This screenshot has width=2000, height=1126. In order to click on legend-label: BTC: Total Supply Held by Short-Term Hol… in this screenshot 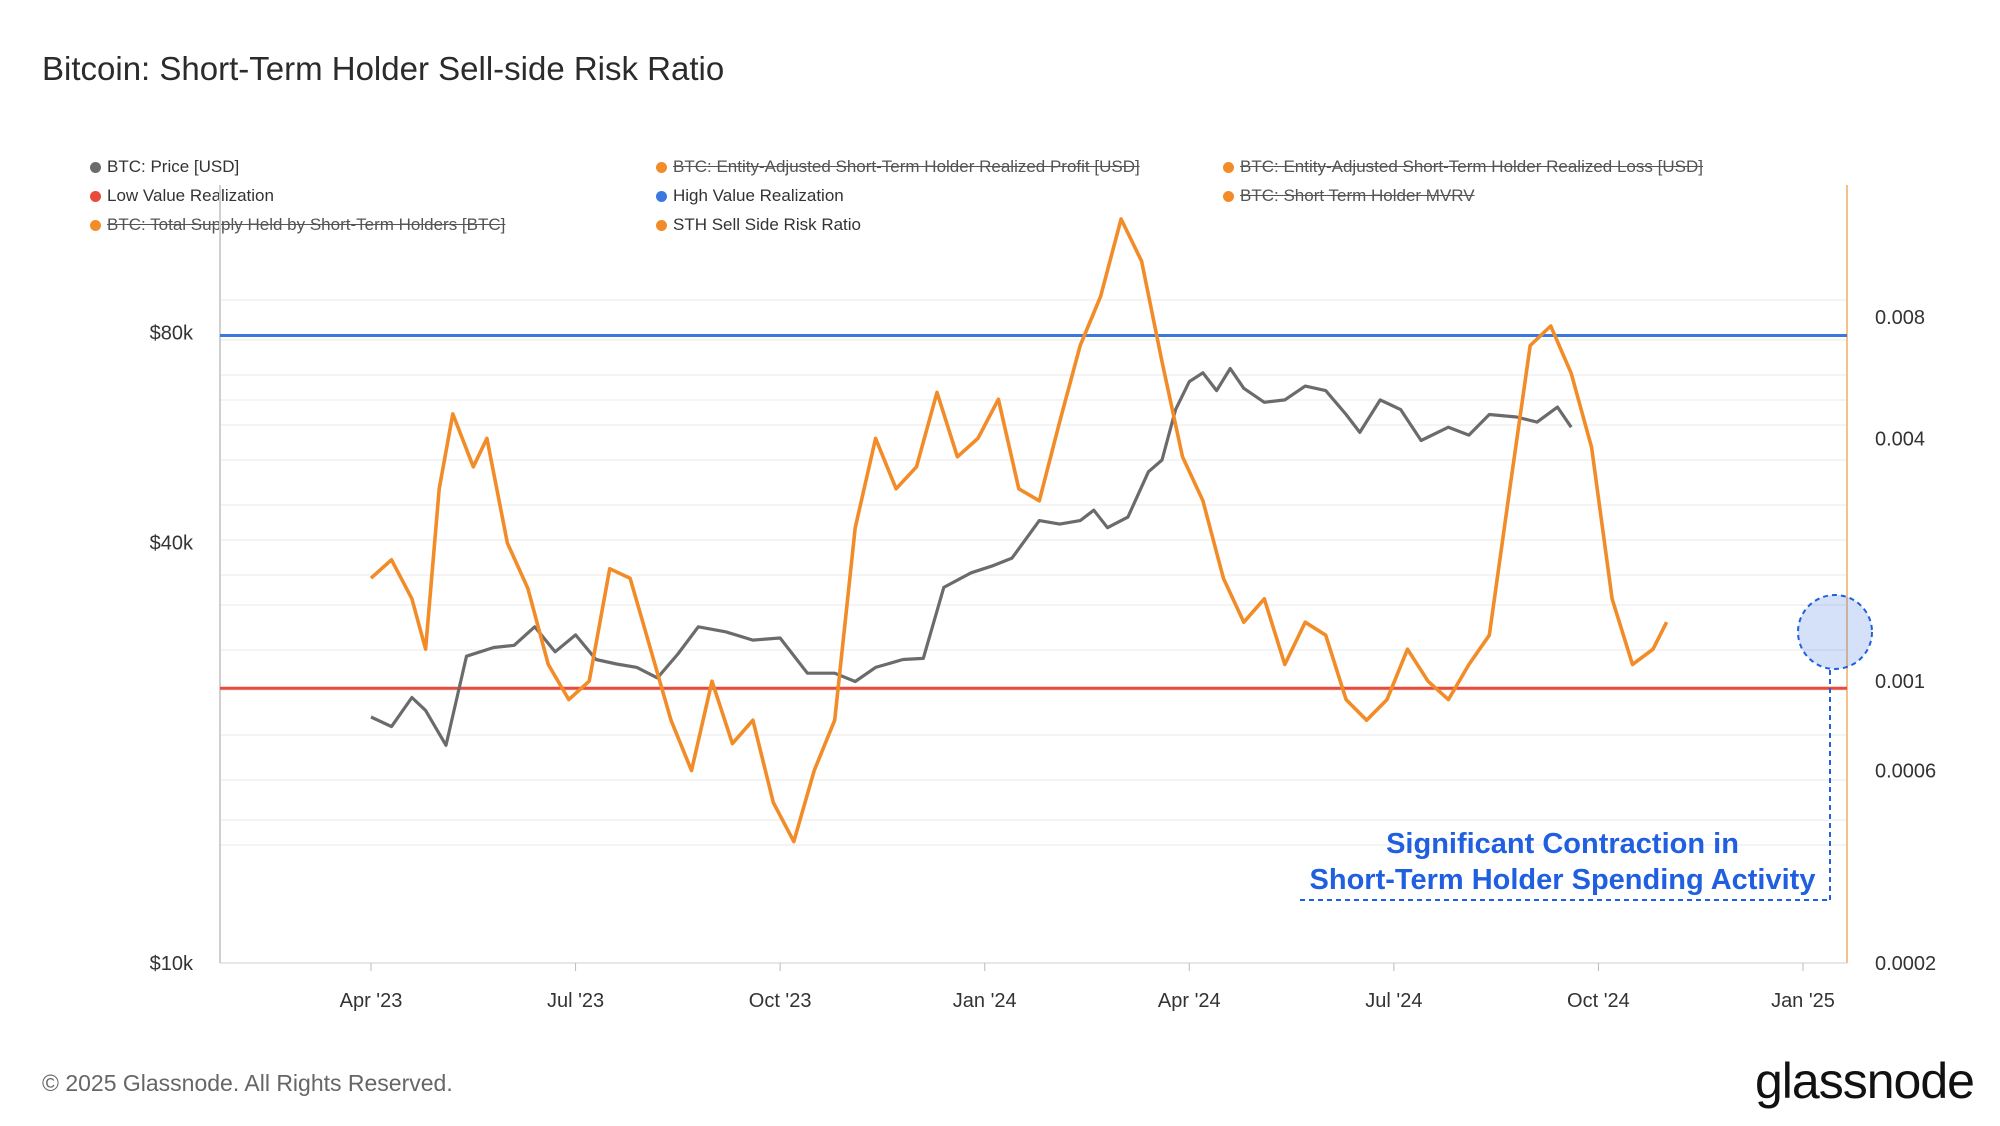, I will do `click(306, 224)`.